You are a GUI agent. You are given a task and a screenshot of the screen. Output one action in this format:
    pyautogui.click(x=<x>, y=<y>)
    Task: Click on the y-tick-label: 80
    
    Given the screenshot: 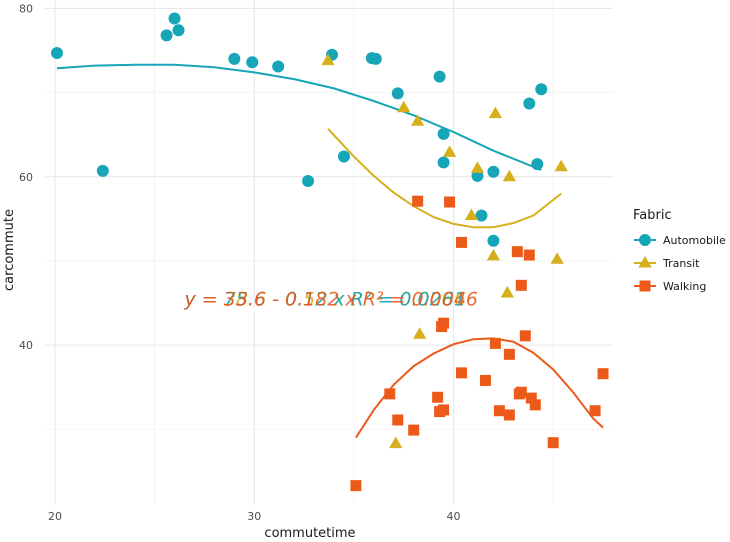 What is the action you would take?
    pyautogui.click(x=26, y=8)
    